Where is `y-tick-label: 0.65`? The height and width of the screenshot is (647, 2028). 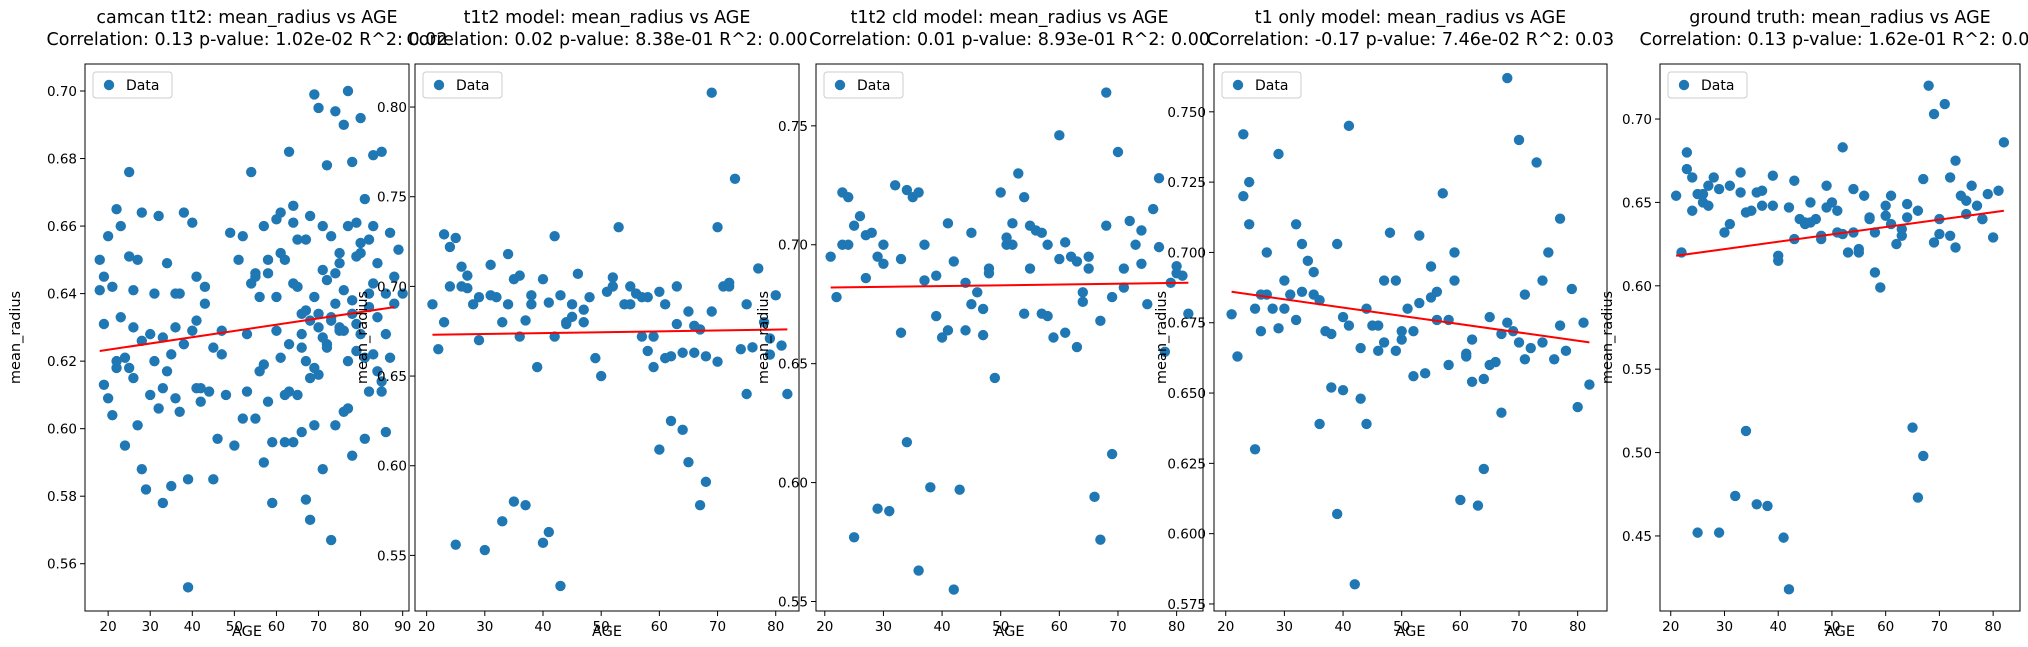 y-tick-label: 0.65 is located at coordinates (392, 377).